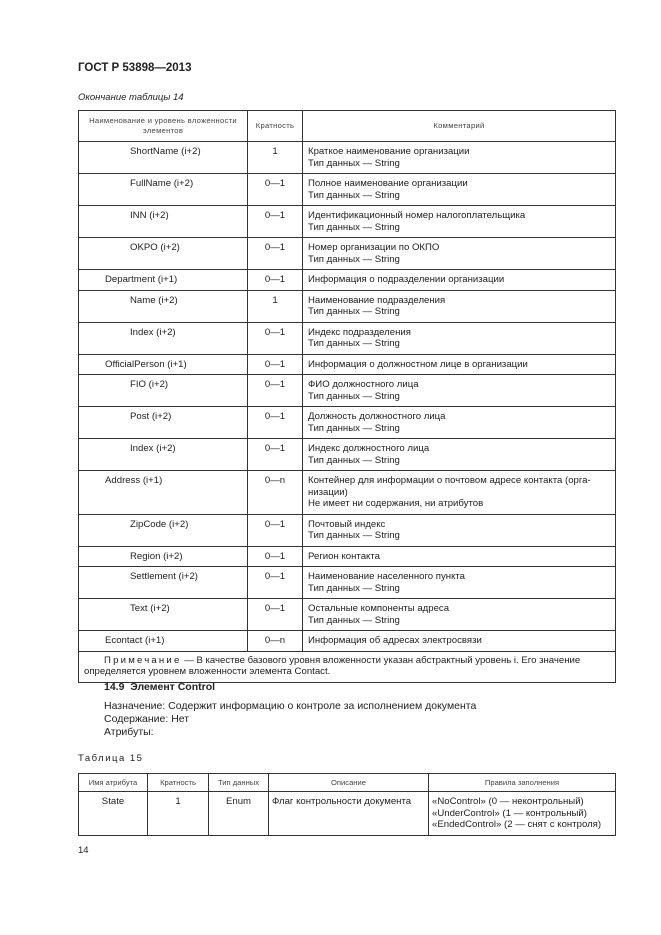 The height and width of the screenshot is (935, 661). What do you see at coordinates (163, 614) in the screenshot?
I see `element-name: Text (i+2)` at bounding box center [163, 614].